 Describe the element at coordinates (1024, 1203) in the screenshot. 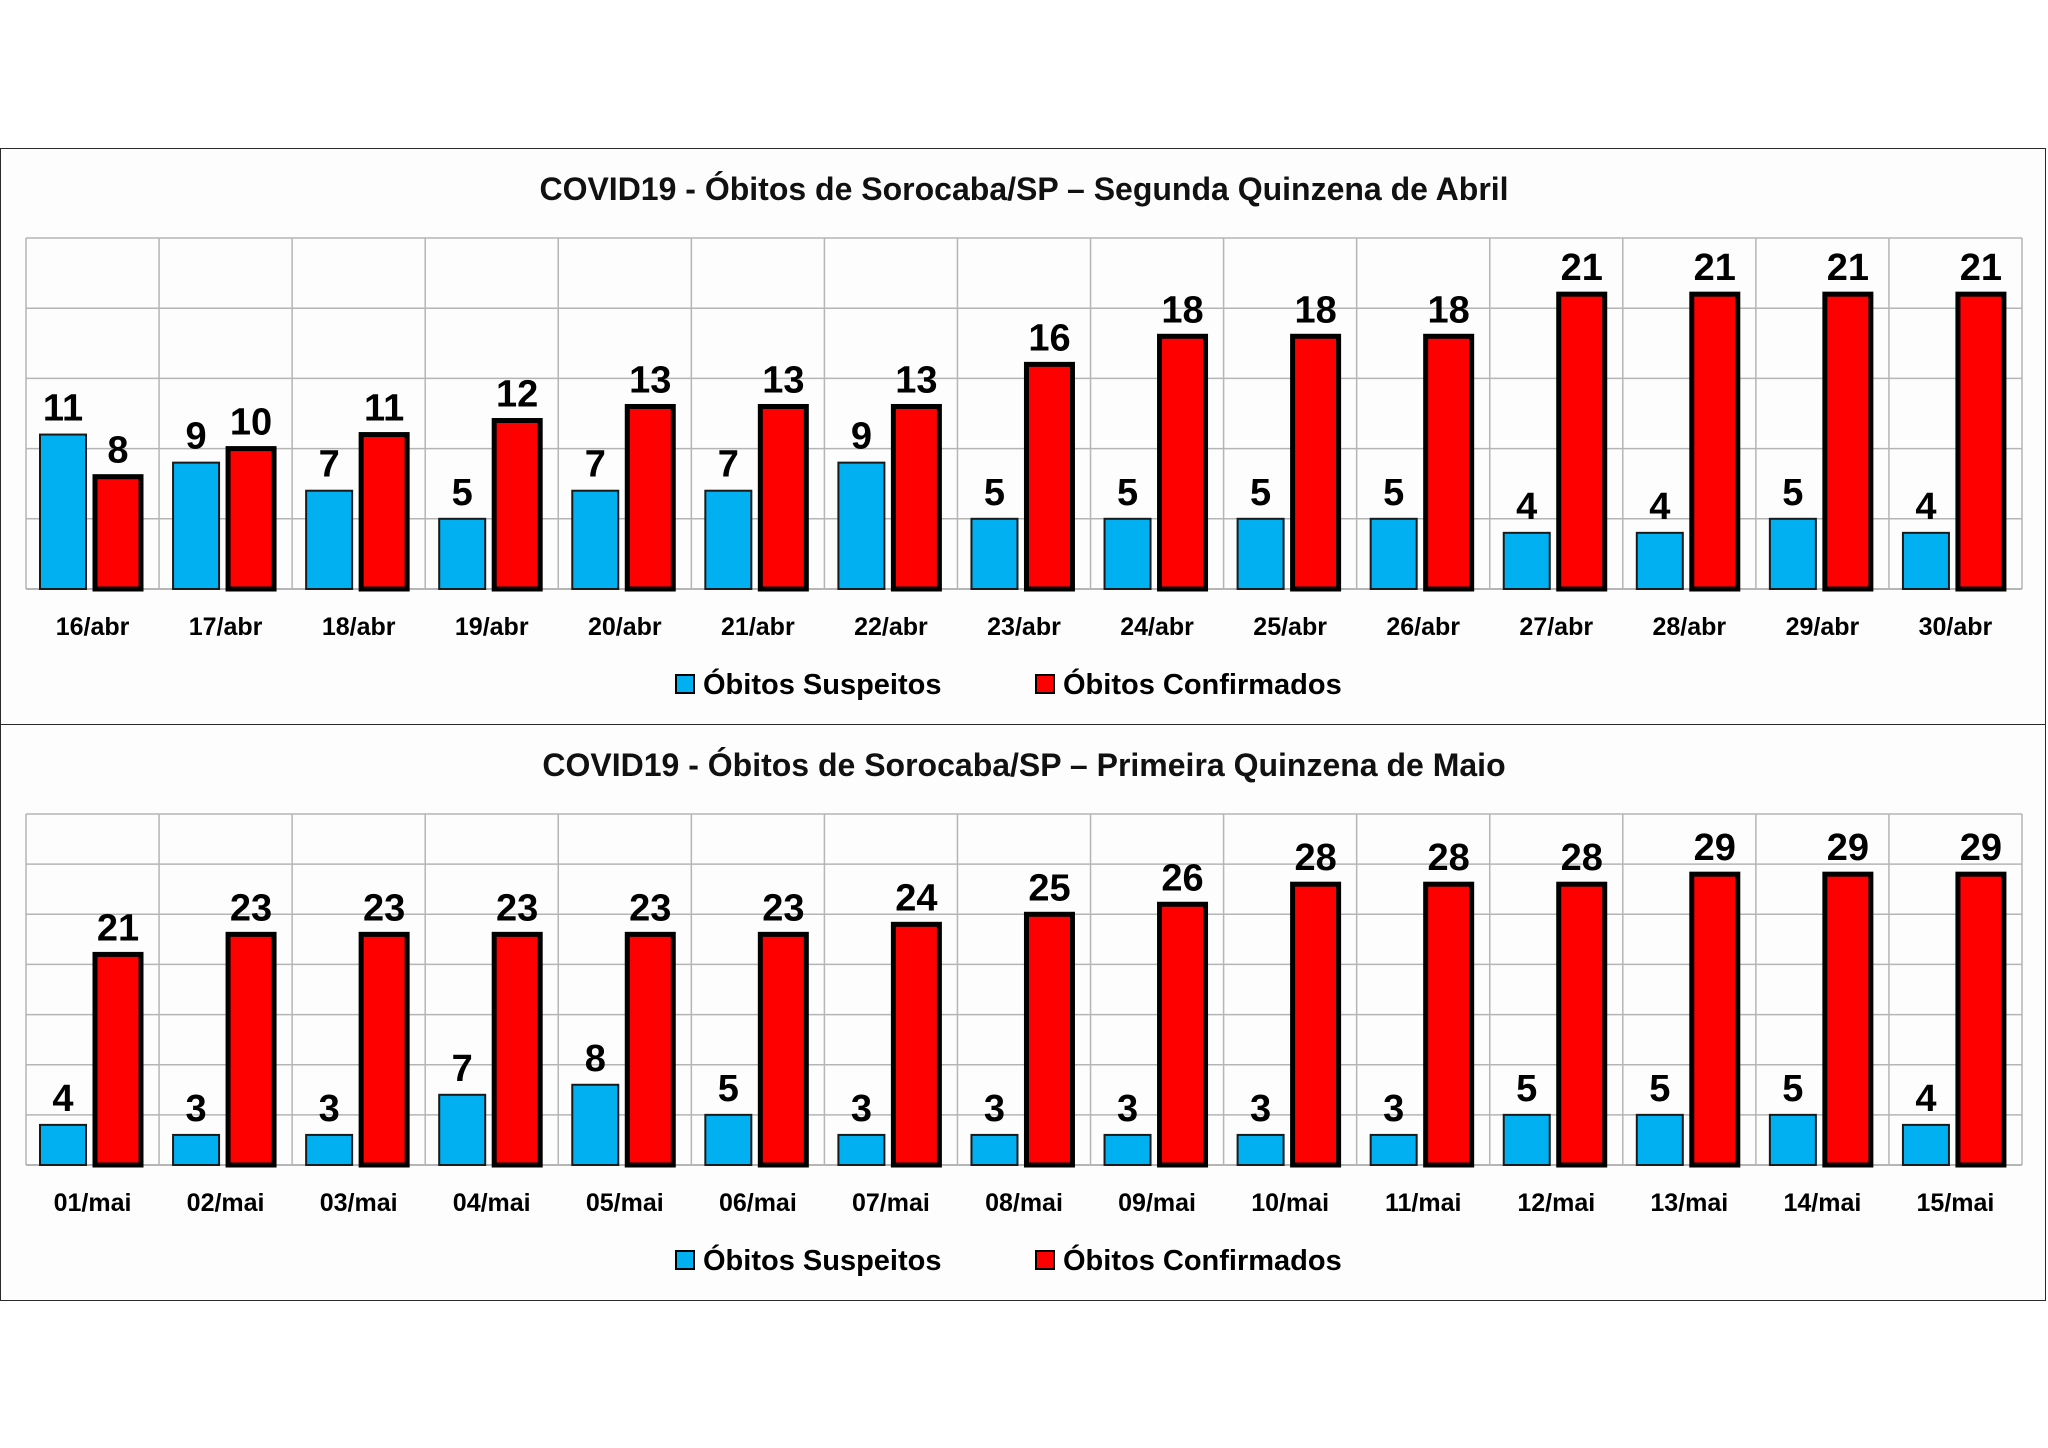

I see `x-tick-label: 08/mai` at that location.